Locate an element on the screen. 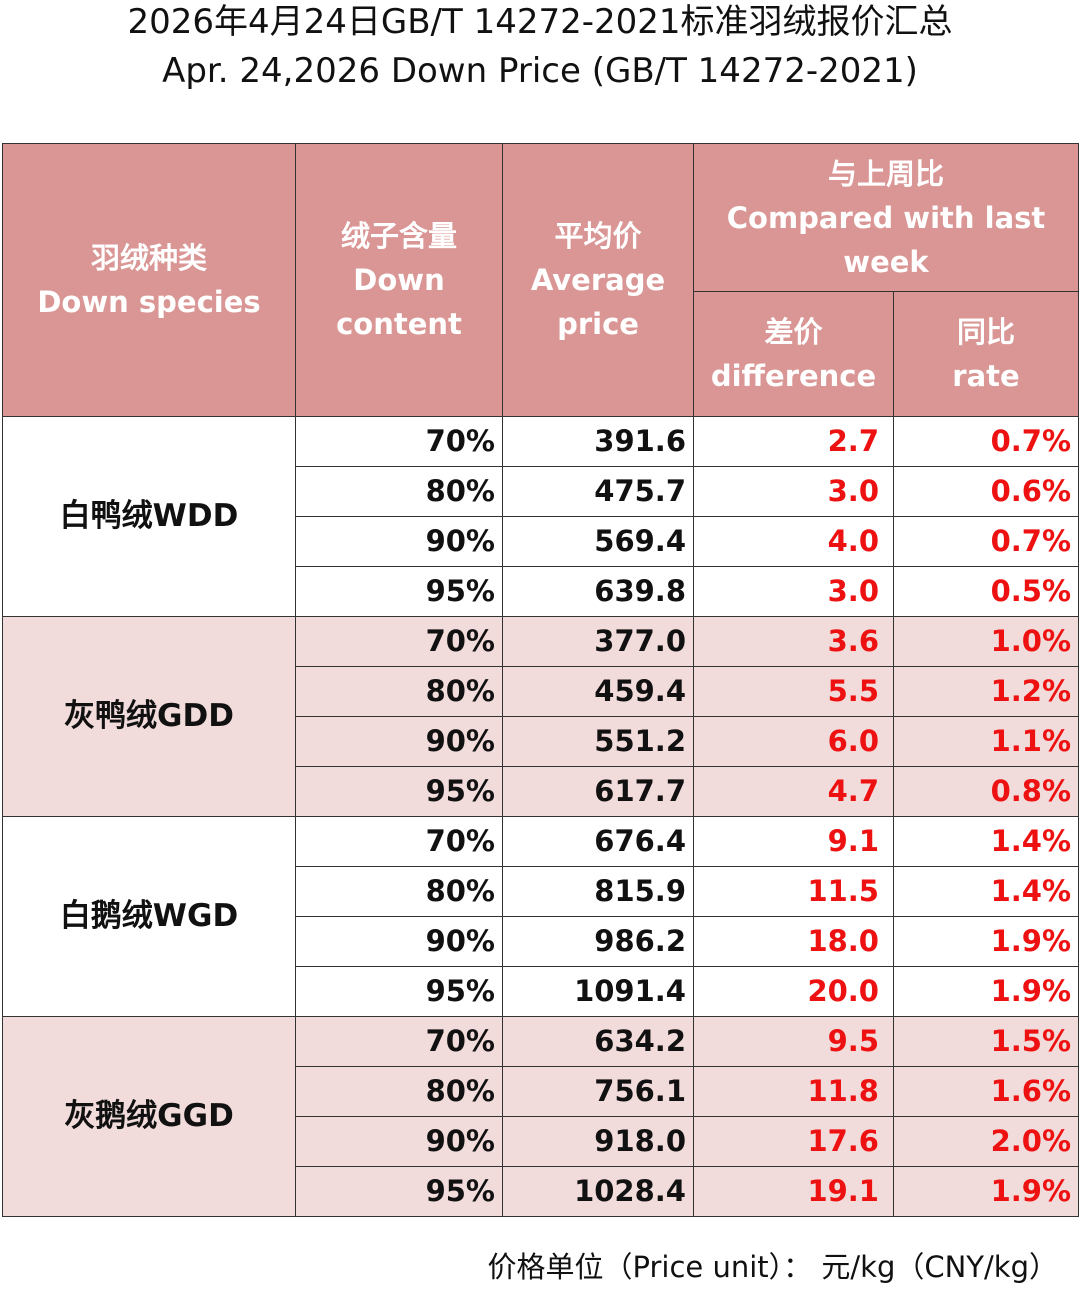 Image resolution: width=1080 pixels, height=1290 pixels. price-unit-note: 价格单位（Price unit）： 元/kg（CNY/kg） is located at coordinates (772, 1267).